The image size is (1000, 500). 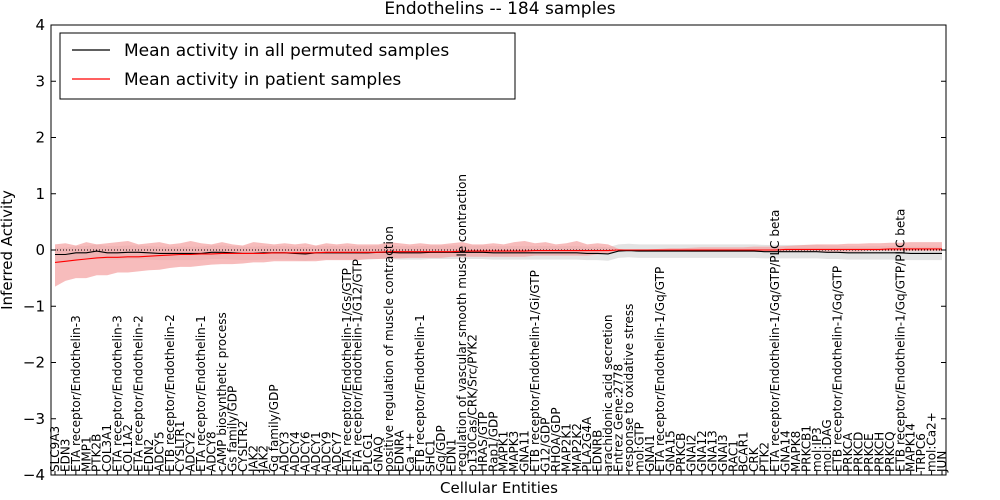 What do you see at coordinates (827, 445) in the screenshot?
I see `x-tick-label: mol:DAG` at bounding box center [827, 445].